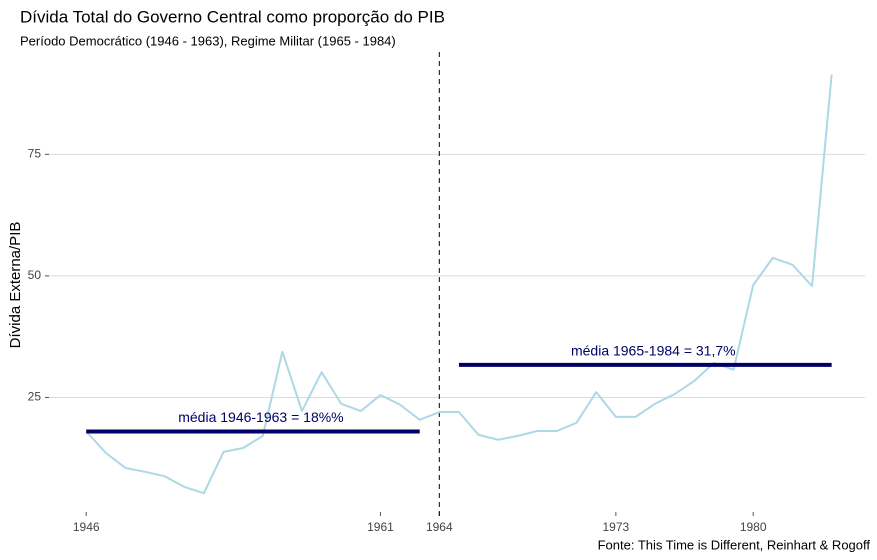  I want to click on x-tick-label: 1973, so click(616, 527).